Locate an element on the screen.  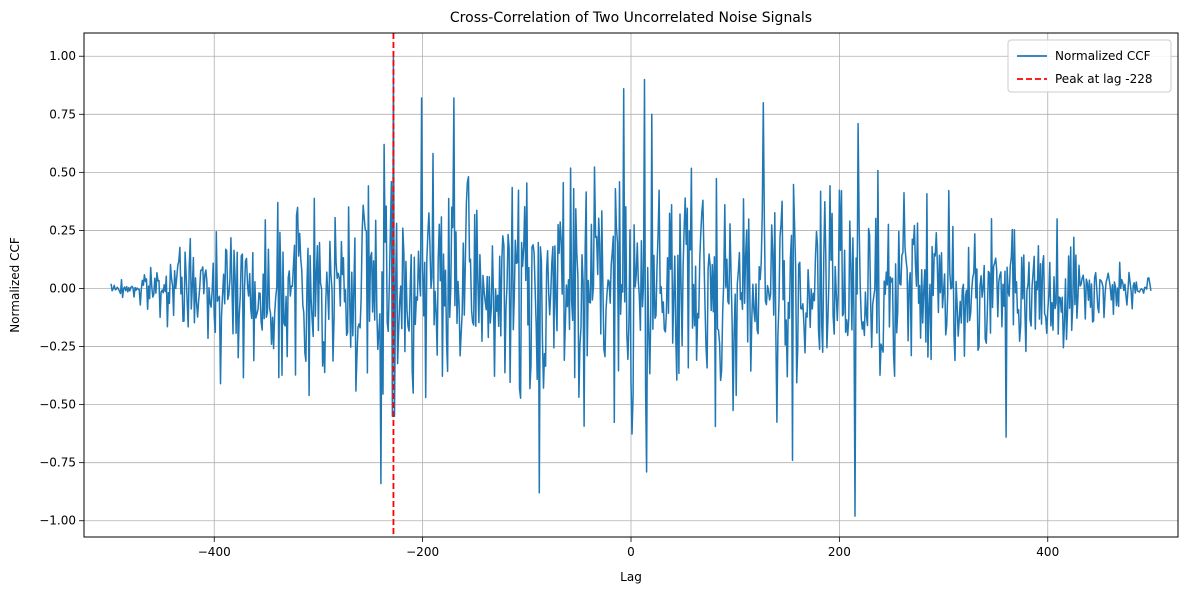
x-axis-label: Lag is located at coordinates (631, 577).